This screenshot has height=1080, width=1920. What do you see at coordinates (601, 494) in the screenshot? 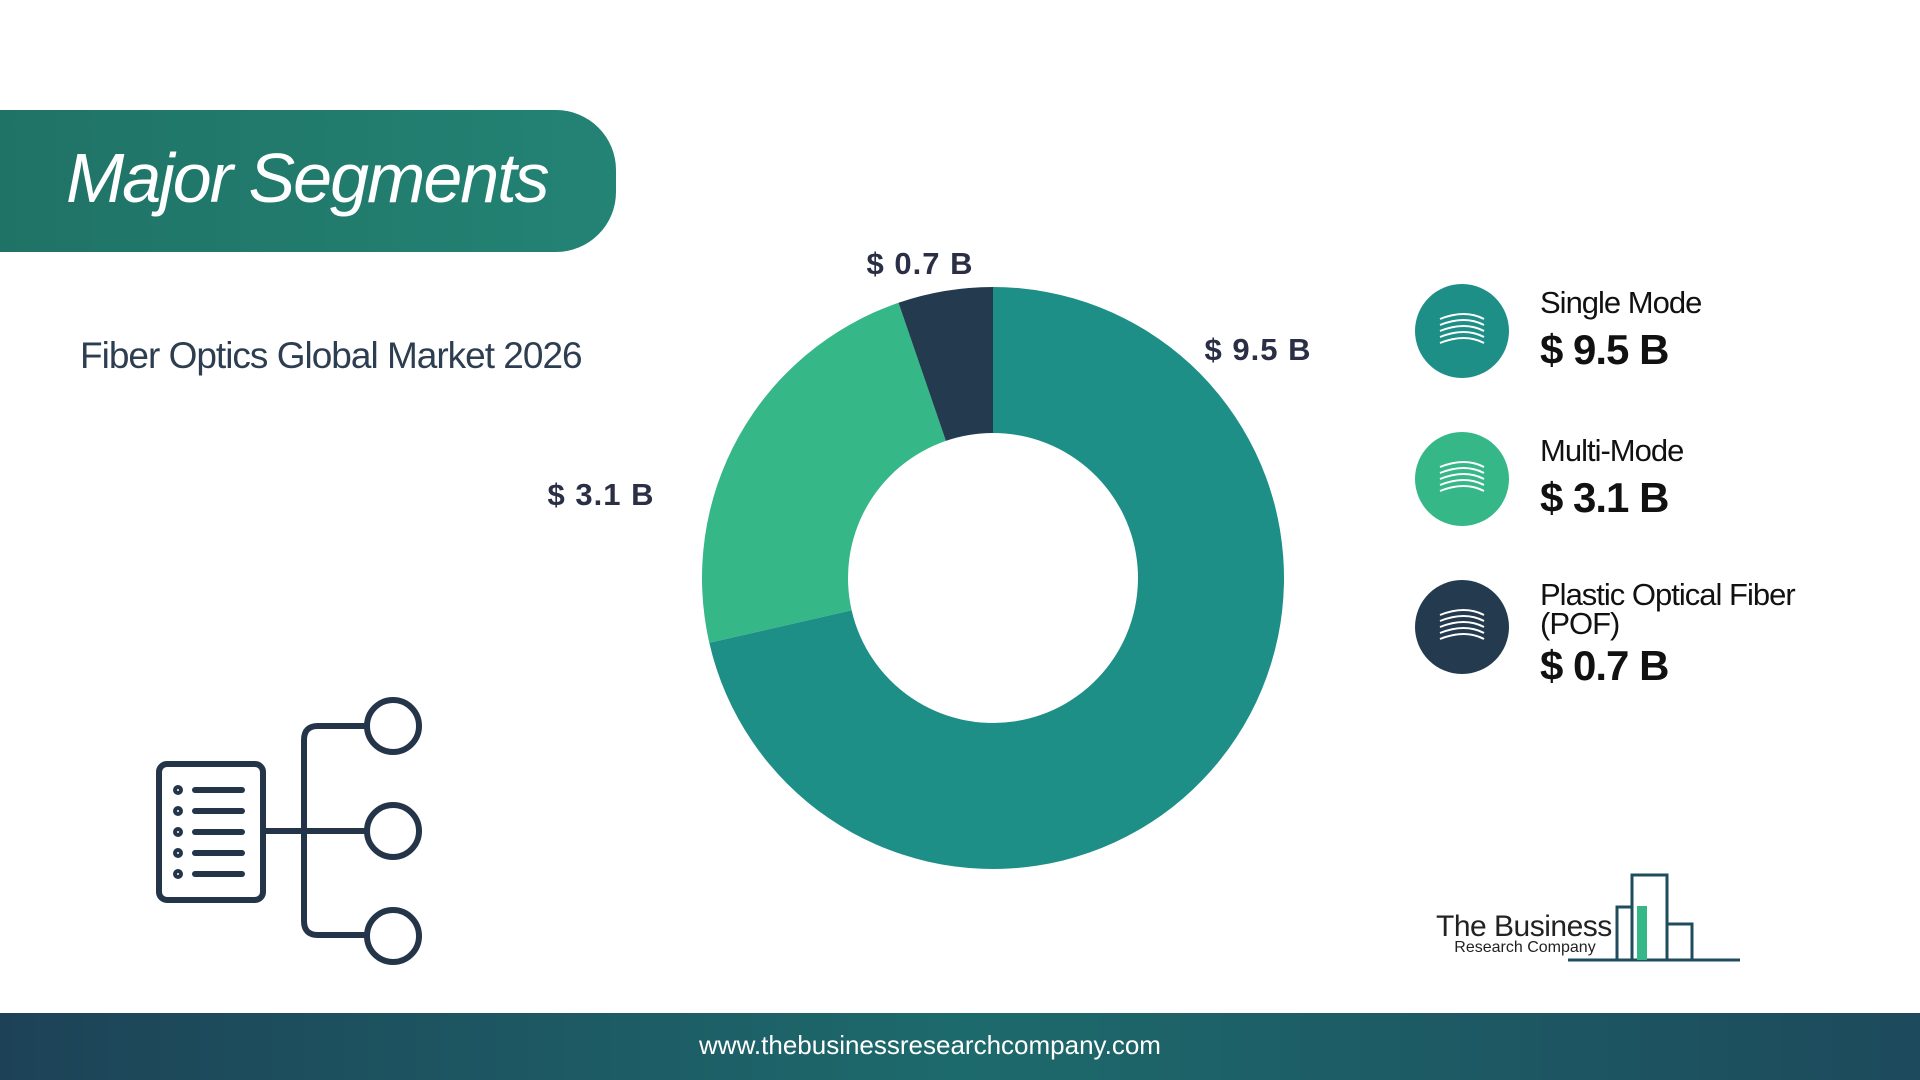
I see `data-label: $ 3.1 B` at bounding box center [601, 494].